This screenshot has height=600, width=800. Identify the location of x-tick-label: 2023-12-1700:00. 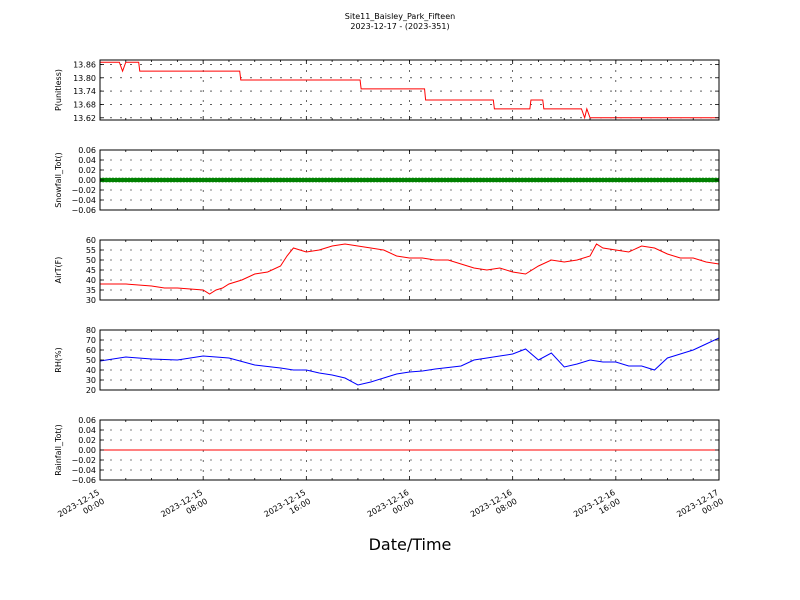
(700, 508).